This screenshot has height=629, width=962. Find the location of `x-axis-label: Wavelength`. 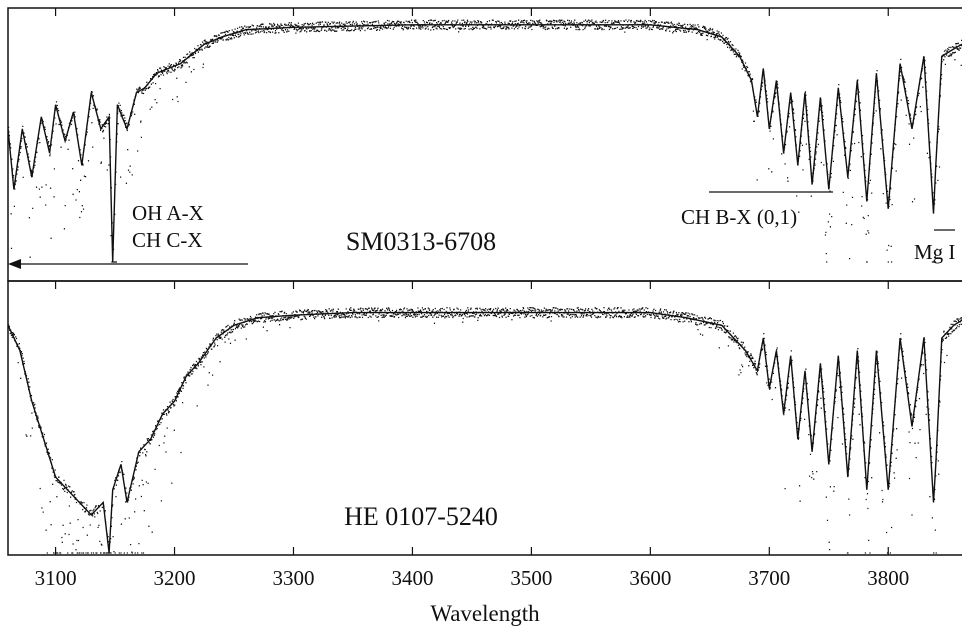

x-axis-label: Wavelength is located at coordinates (485, 613).